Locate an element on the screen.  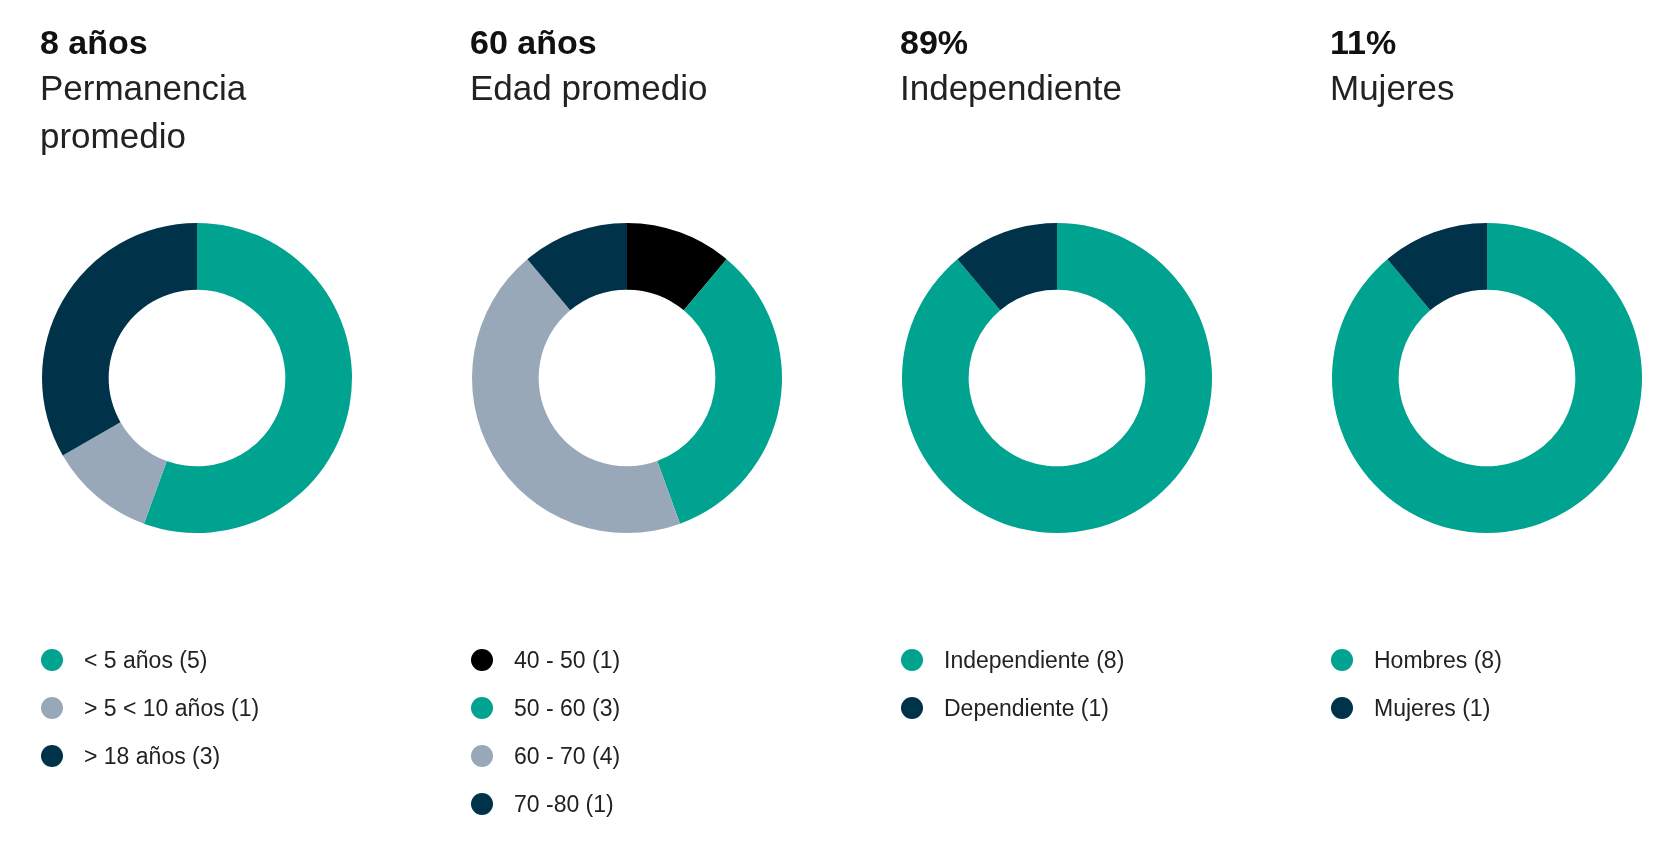
chart-title: 8 años is located at coordinates (94, 42).